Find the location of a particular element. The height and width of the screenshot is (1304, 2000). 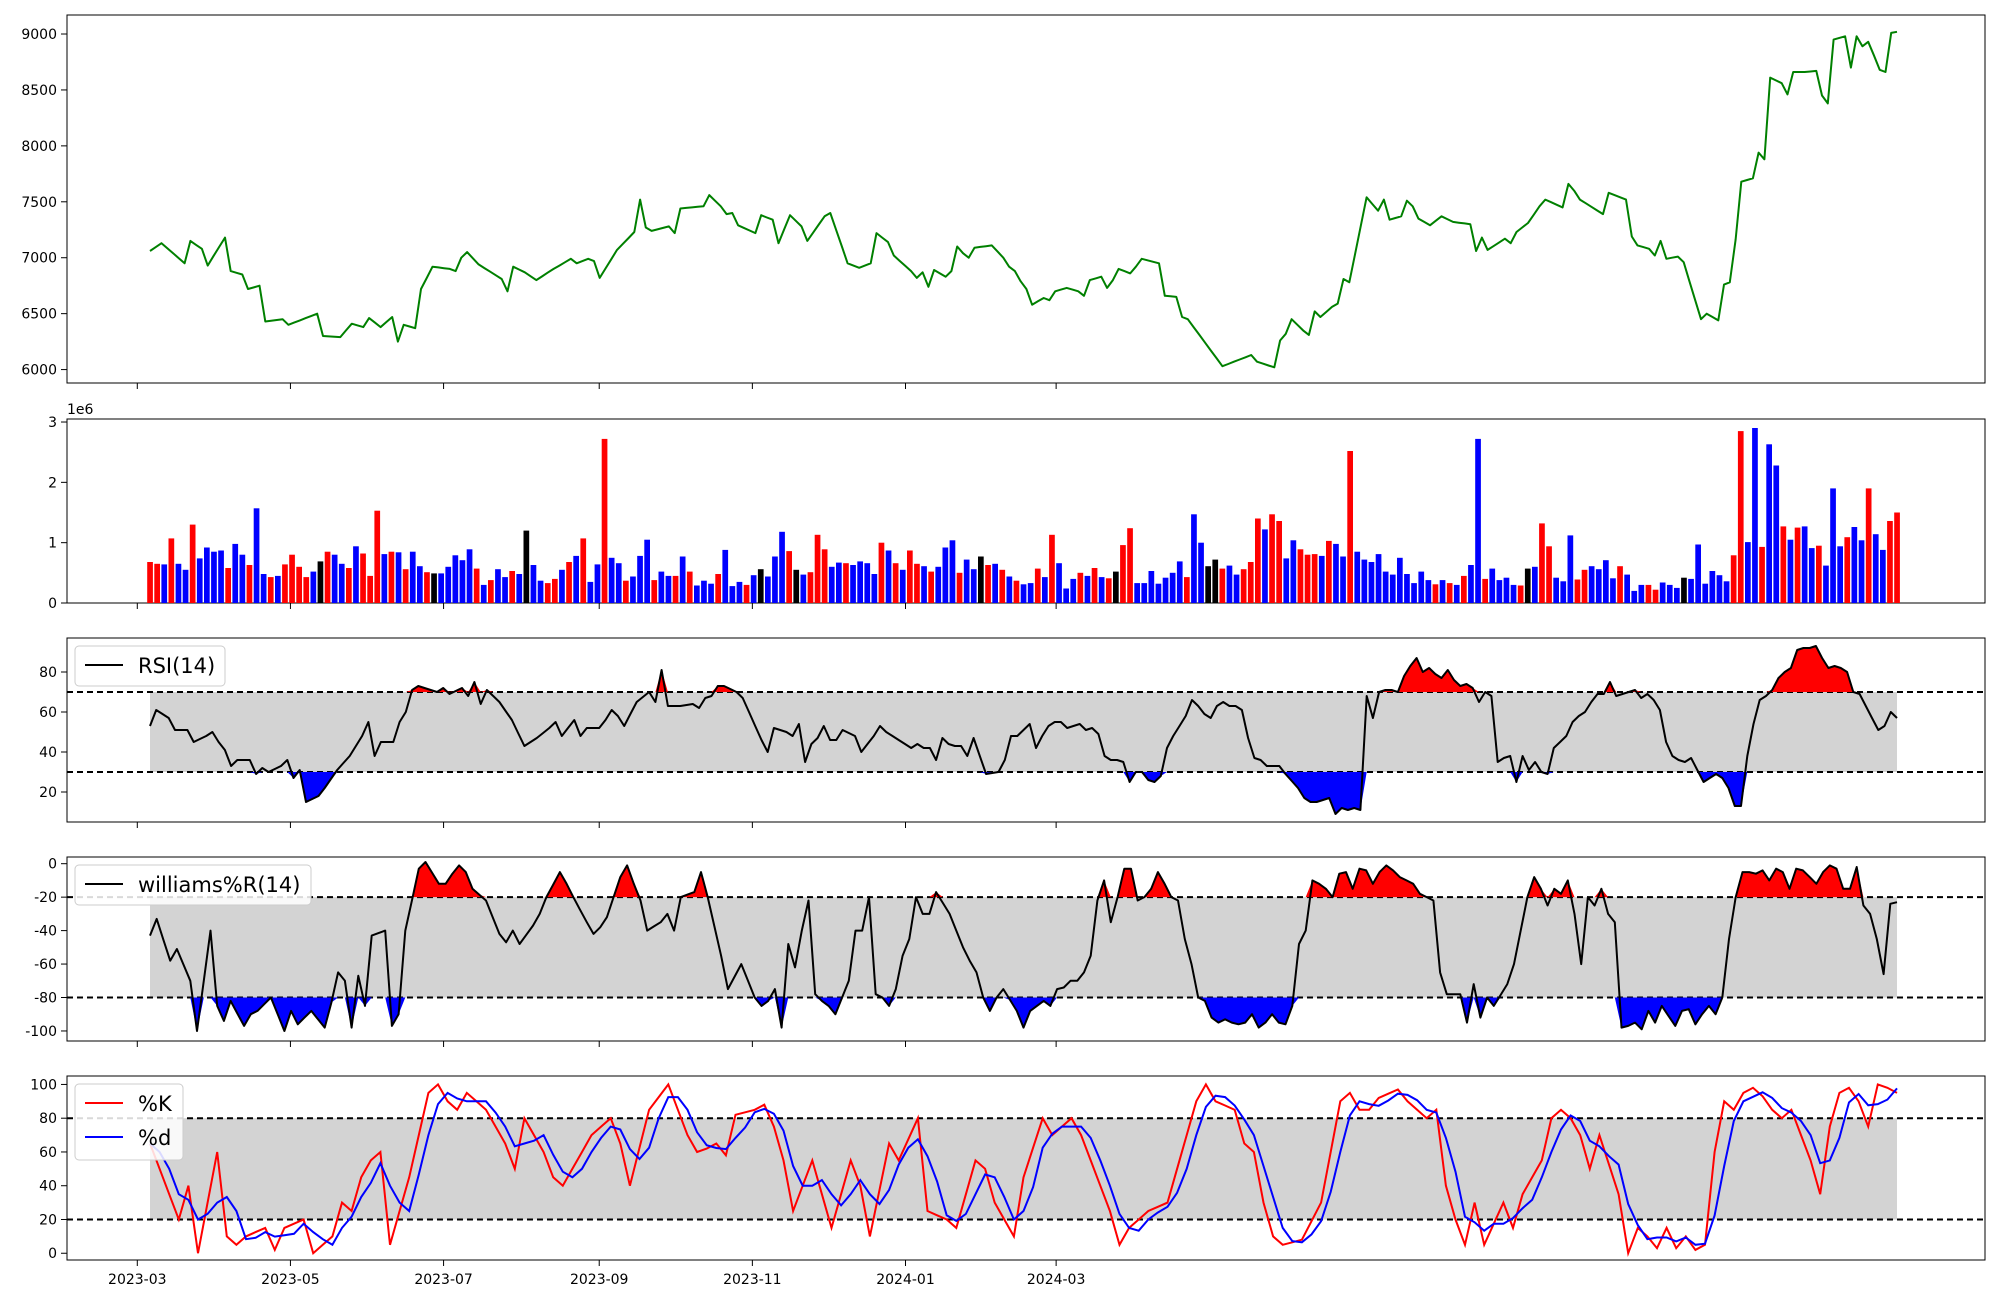

x-tick-label: 2023-03 is located at coordinates (137, 1280).